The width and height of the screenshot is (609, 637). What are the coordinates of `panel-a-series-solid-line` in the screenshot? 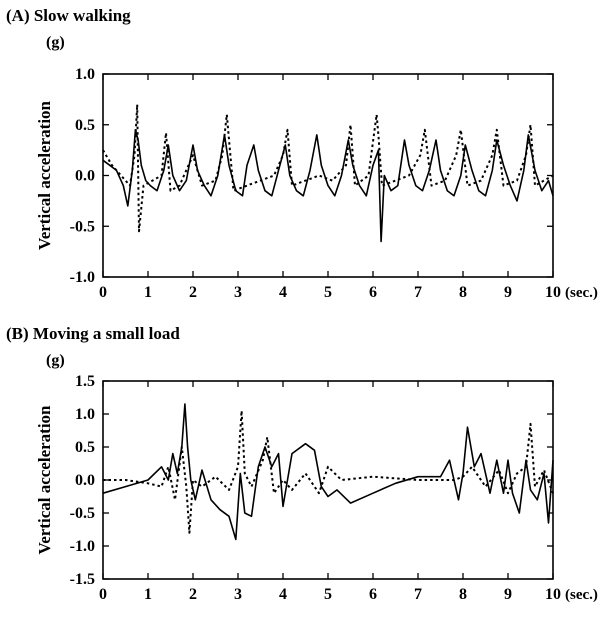 It's located at (328, 186).